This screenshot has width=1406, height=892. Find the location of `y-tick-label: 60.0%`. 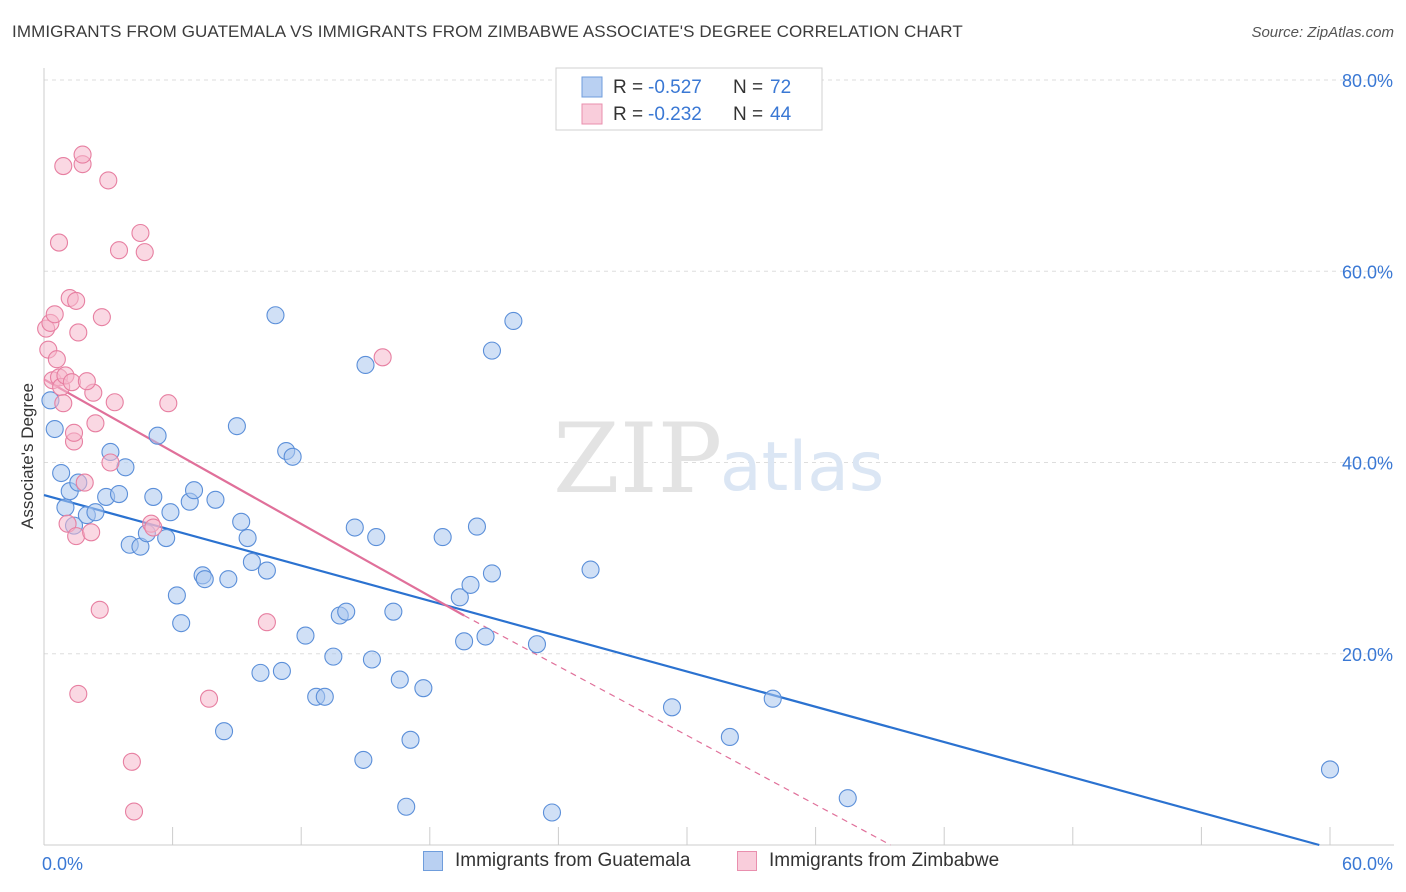

y-tick-label: 60.0% is located at coordinates (1367, 272).